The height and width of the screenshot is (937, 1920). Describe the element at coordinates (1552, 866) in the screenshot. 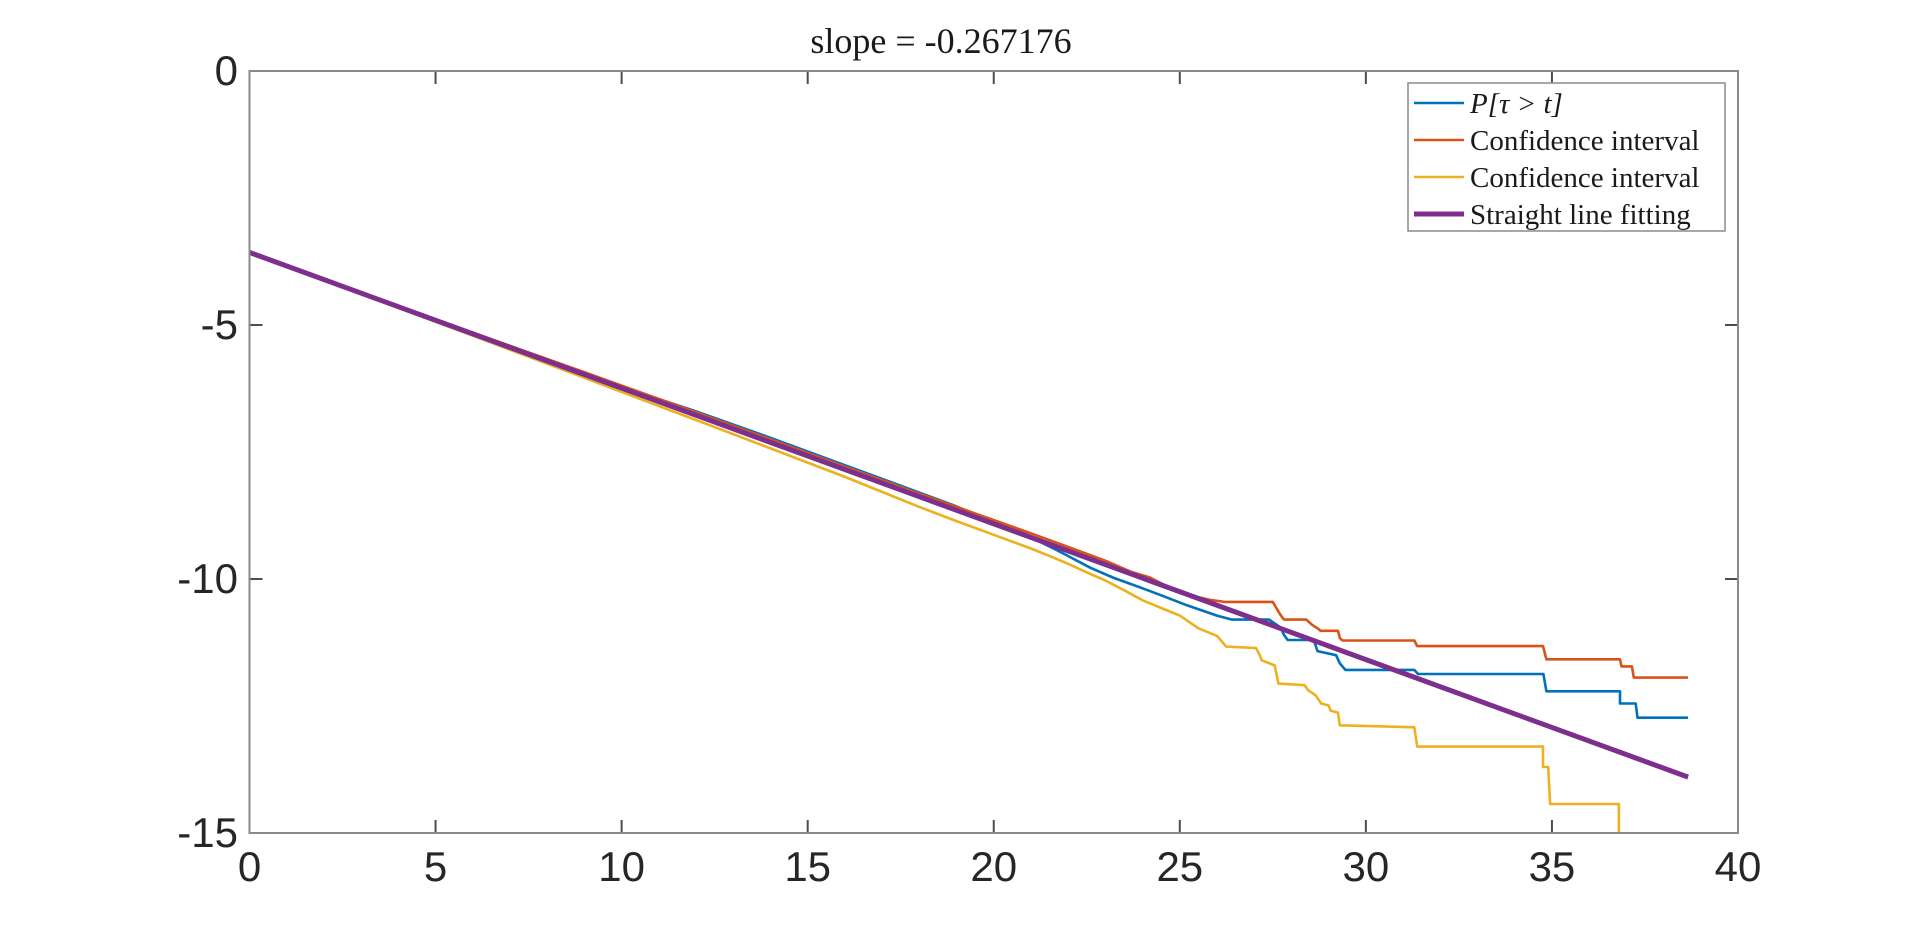

I see `x-tick-label: 35` at that location.